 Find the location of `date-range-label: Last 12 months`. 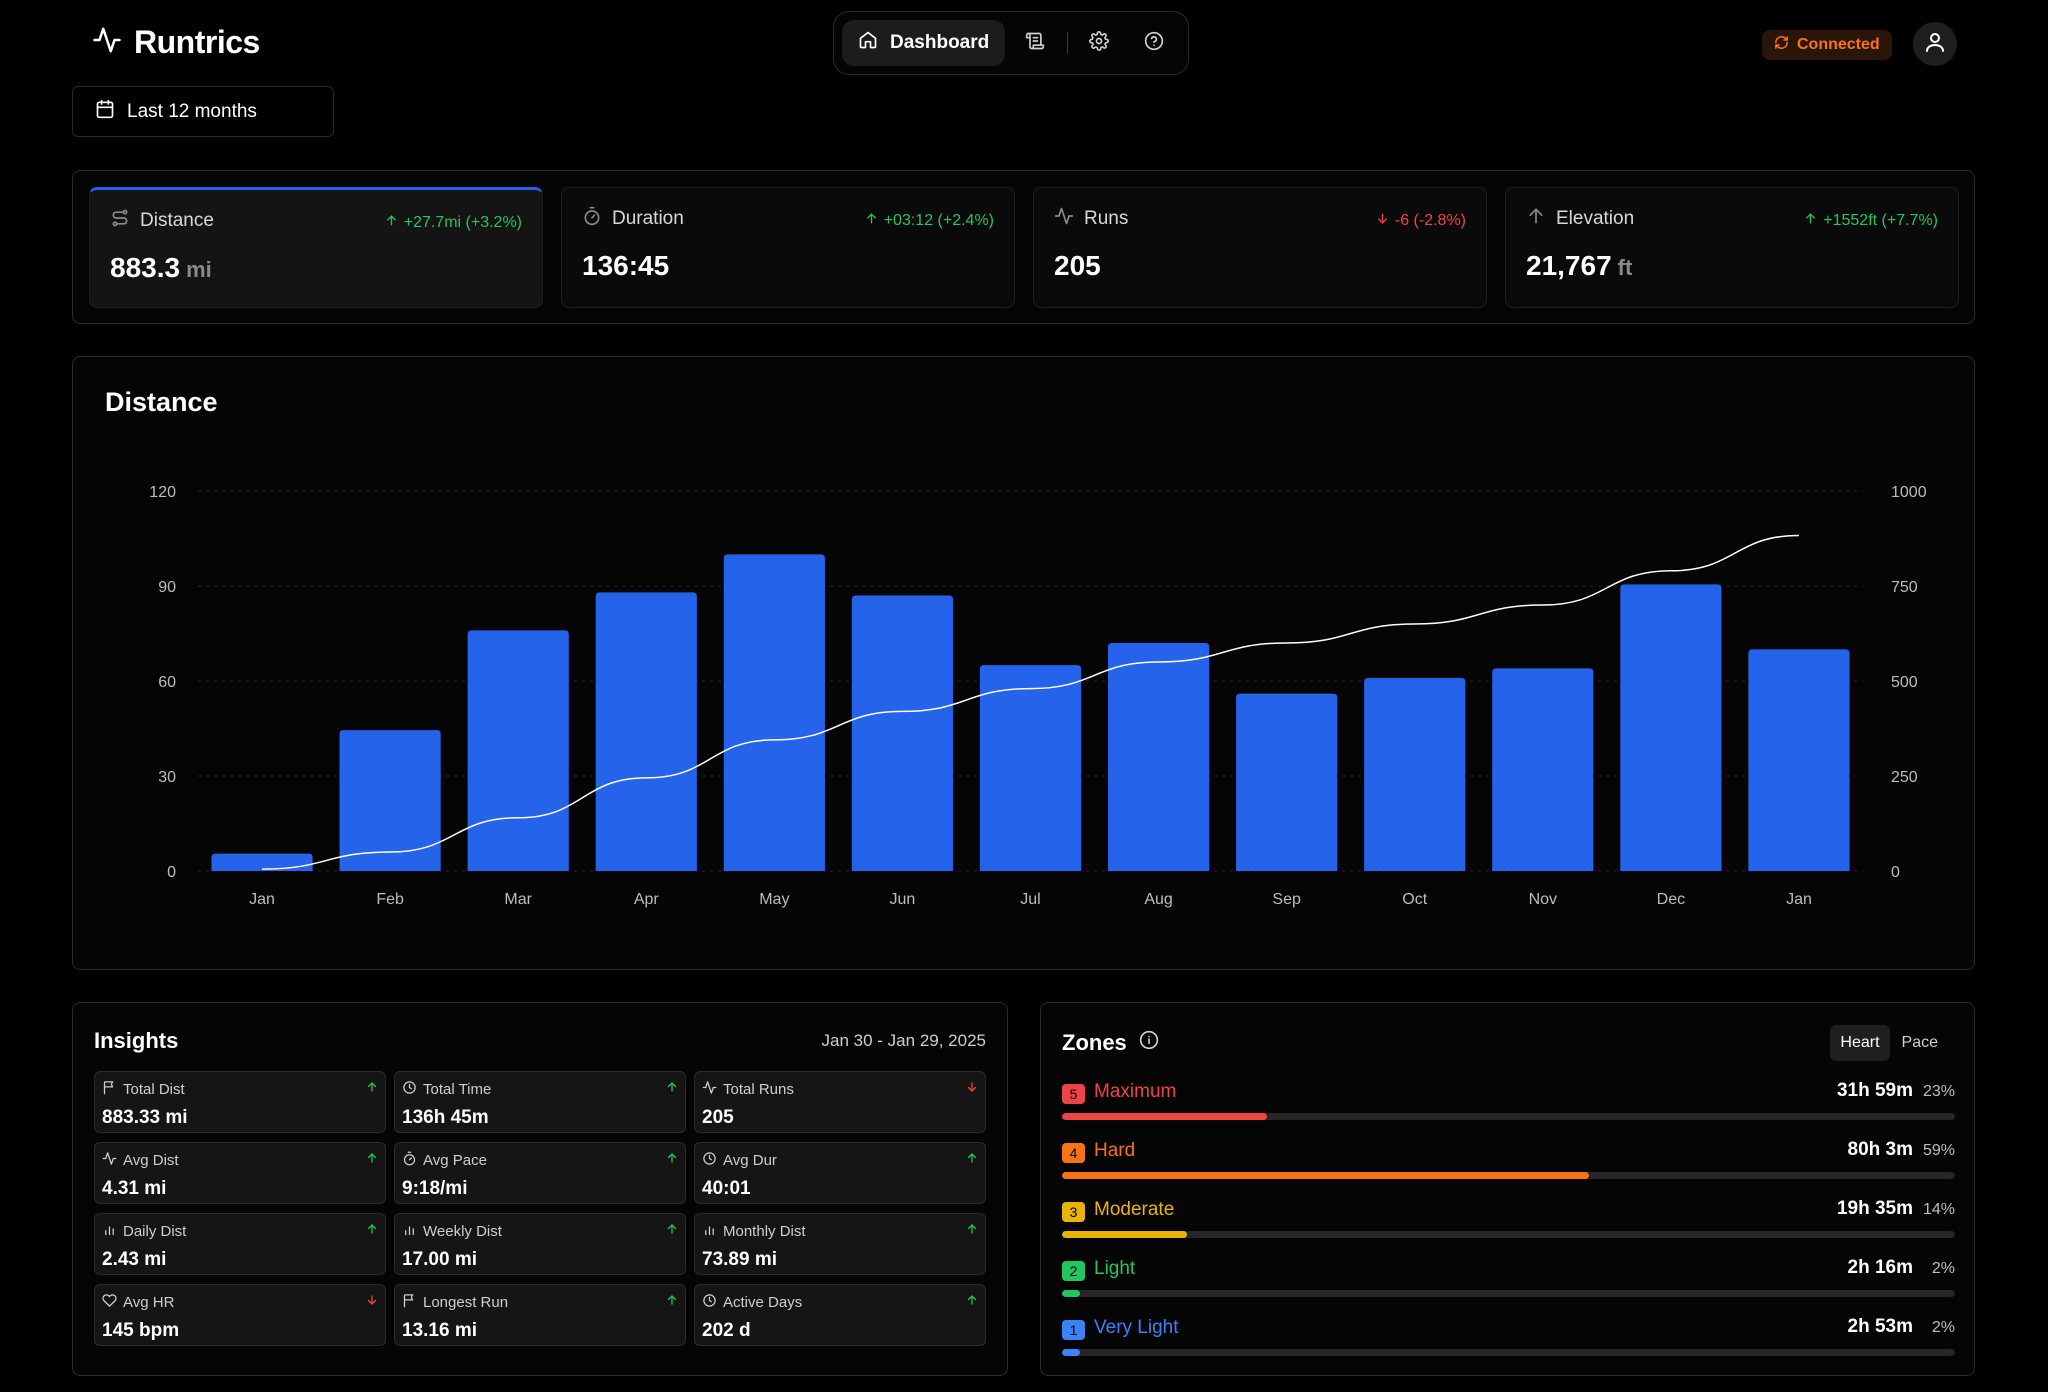

date-range-label: Last 12 months is located at coordinates (192, 111).